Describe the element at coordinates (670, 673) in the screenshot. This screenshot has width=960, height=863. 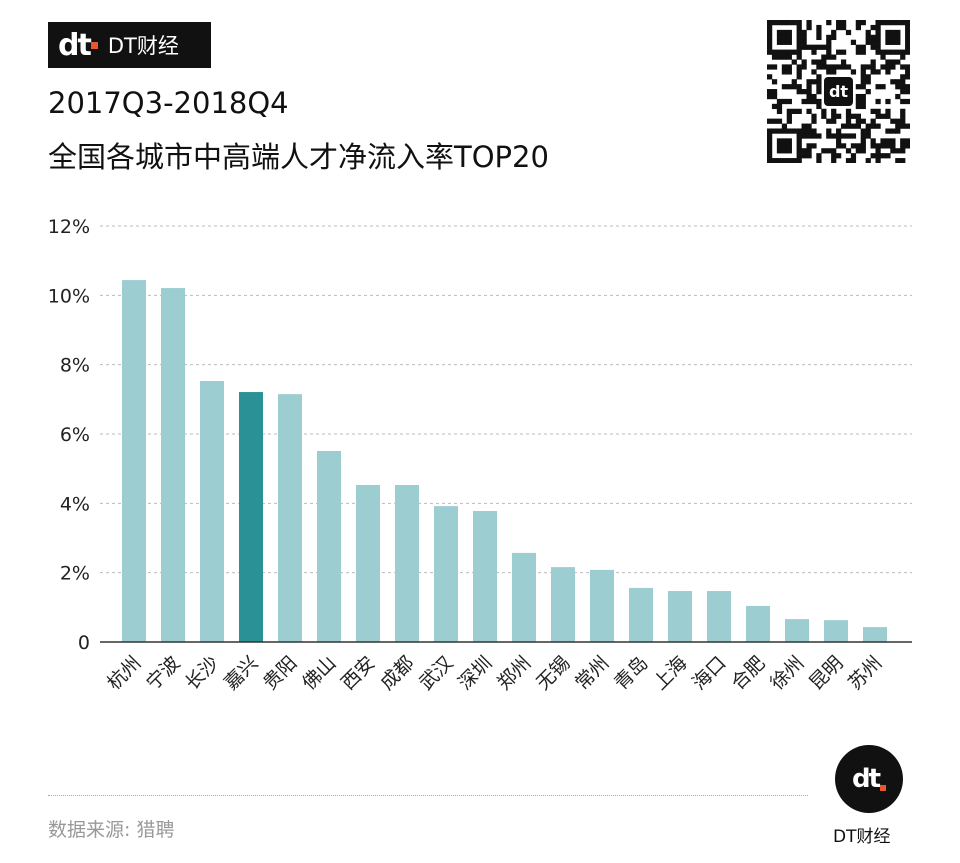
I see `x-tick-label: 上海` at that location.